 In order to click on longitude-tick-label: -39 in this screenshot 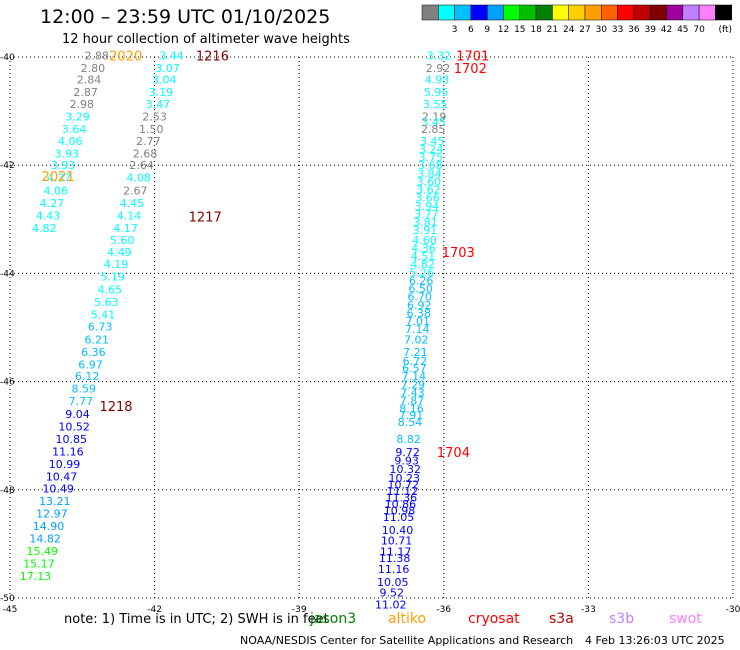, I will do `click(299, 610)`.